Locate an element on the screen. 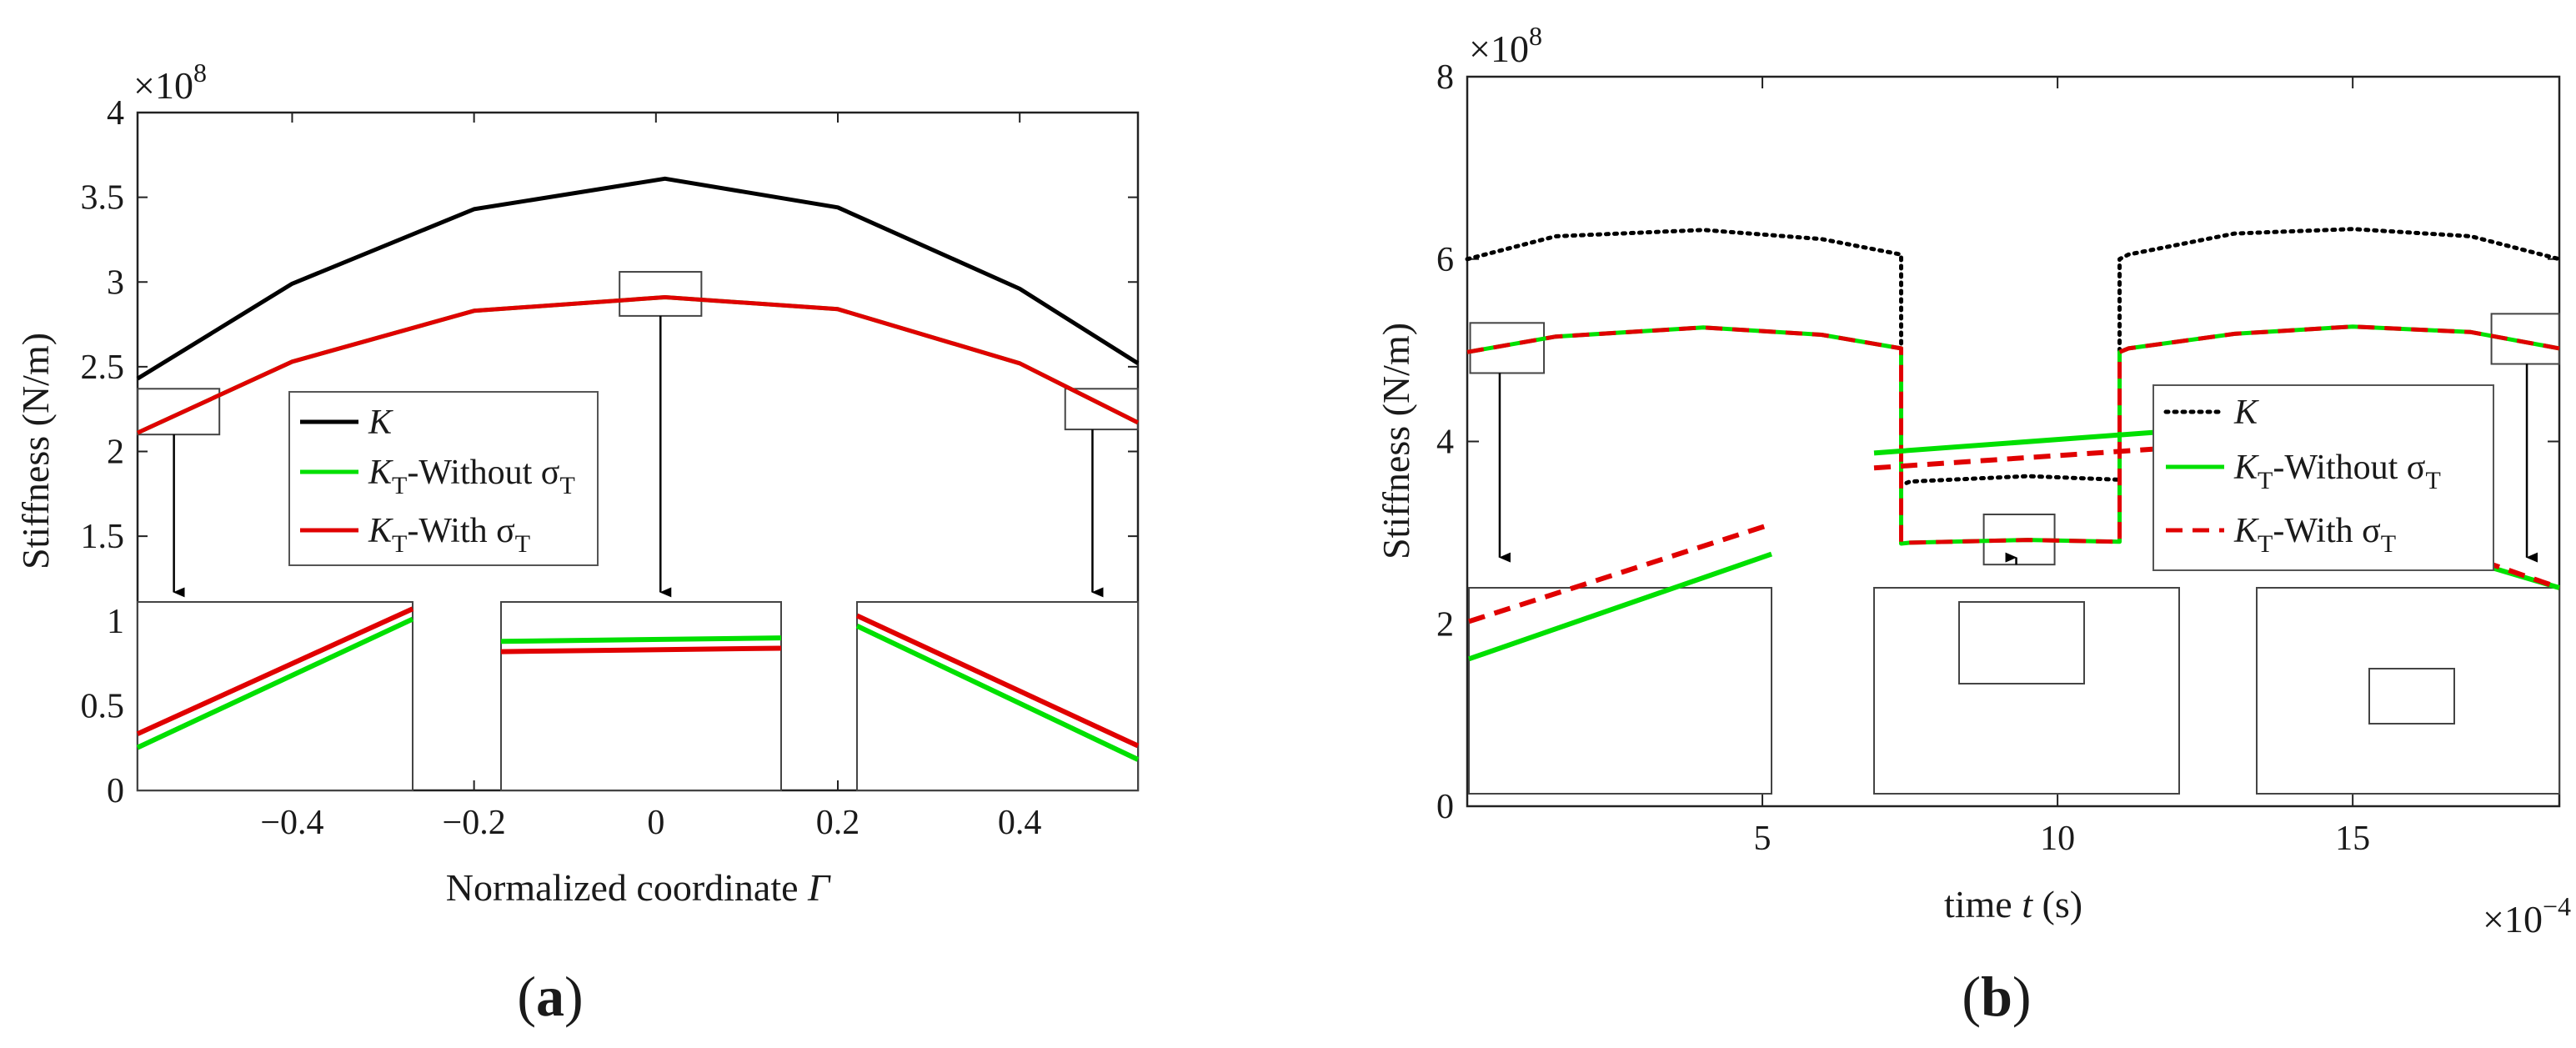 Image resolution: width=2576 pixels, height=1048 pixels. panel-a-y-axis-label: Stiffness (N/m) is located at coordinates (35, 451).